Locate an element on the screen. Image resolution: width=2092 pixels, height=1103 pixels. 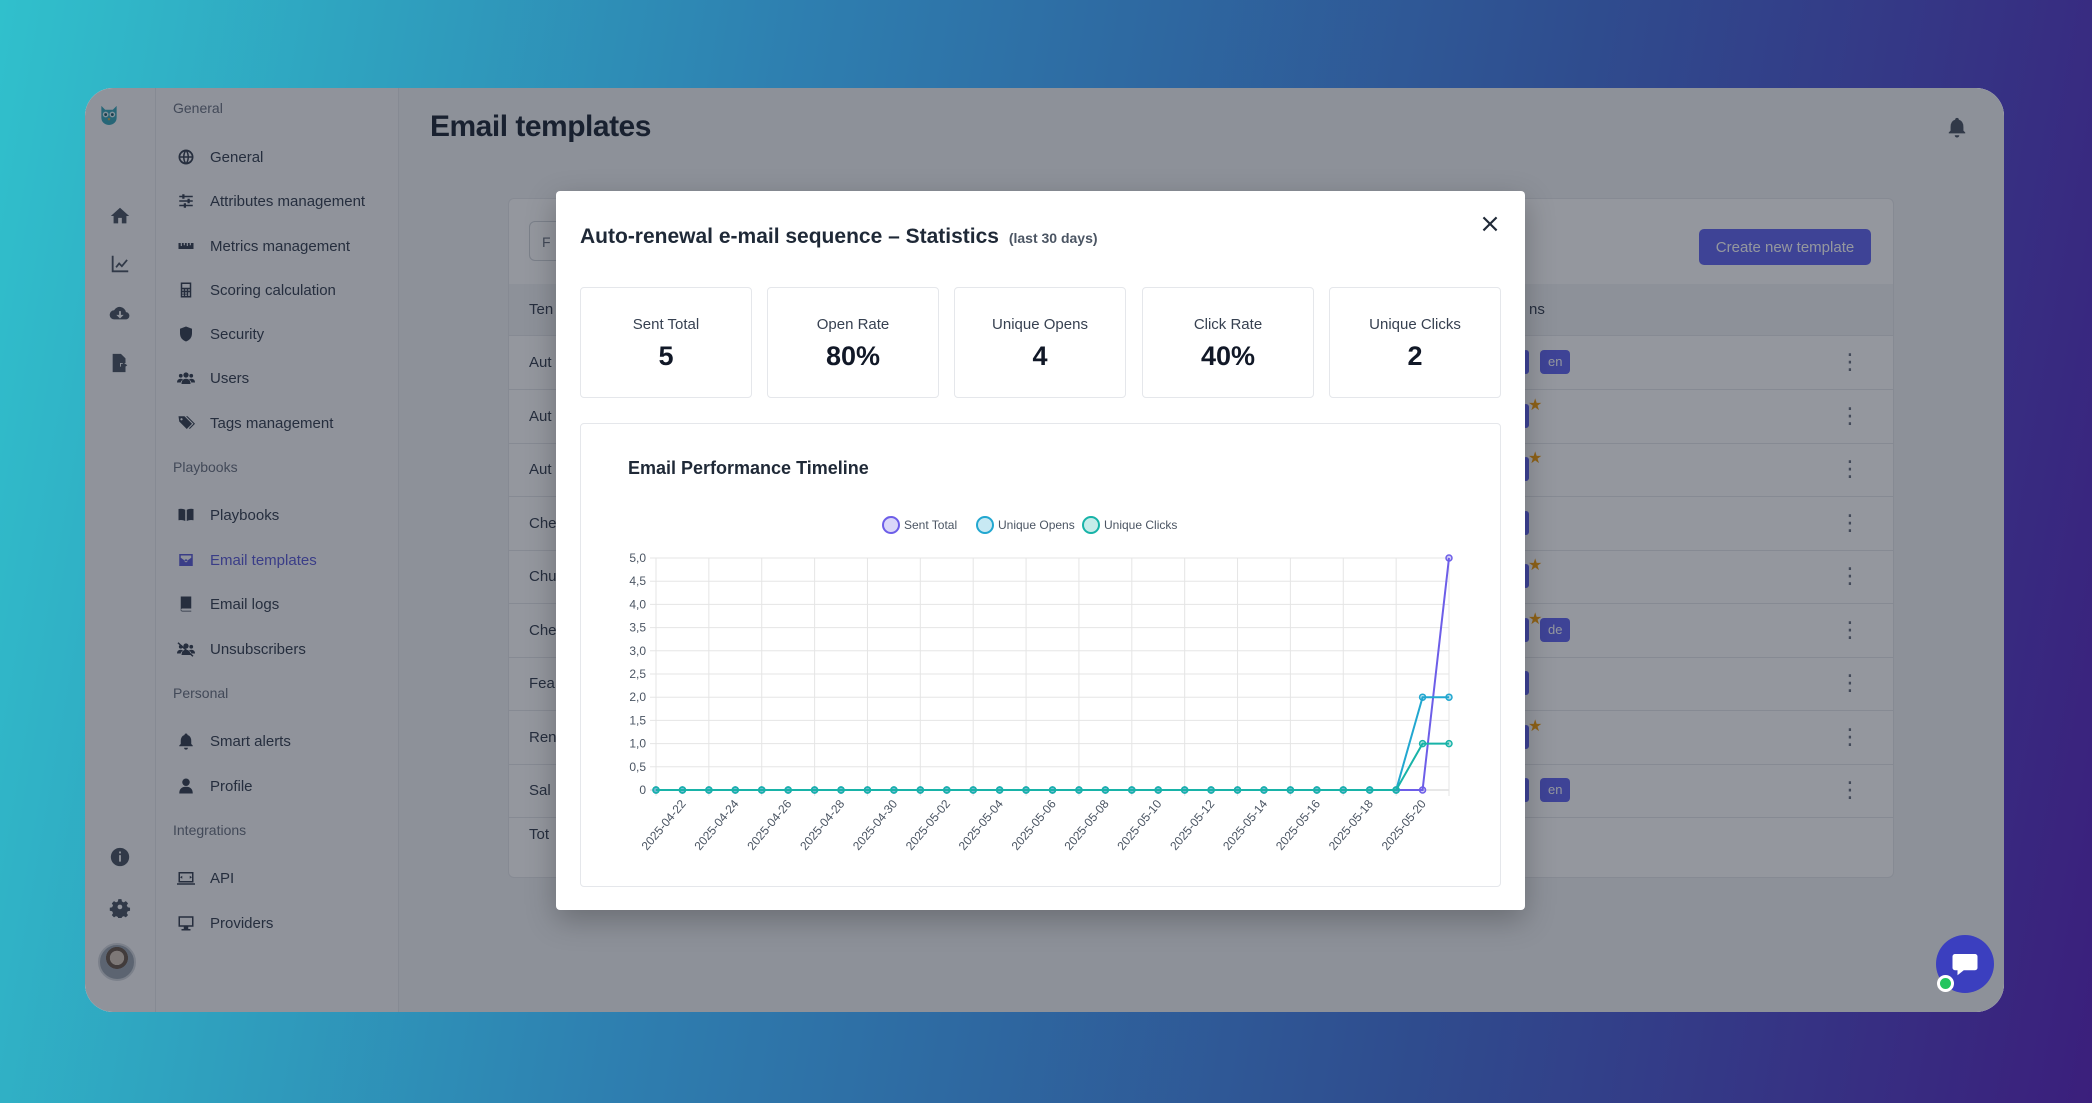
sidebar-item-label: Playbooks is located at coordinates (245, 515).